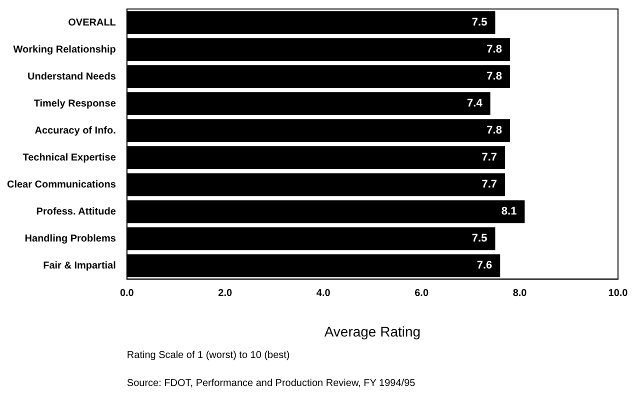 Image resolution: width=644 pixels, height=407 pixels. Describe the element at coordinates (475, 104) in the screenshot. I see `data-label: 7.4` at that location.